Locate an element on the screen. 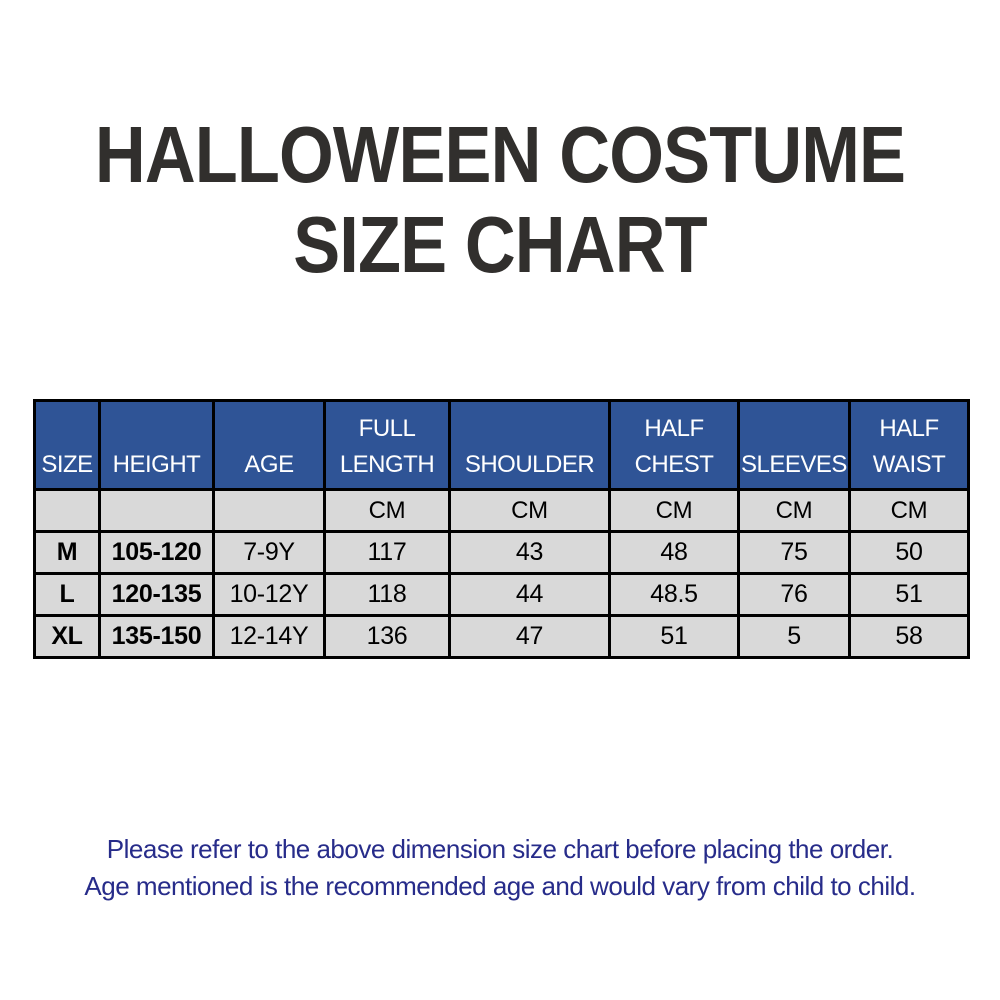 This screenshot has width=1000, height=1000. cell-half-waist: 51 is located at coordinates (909, 594).